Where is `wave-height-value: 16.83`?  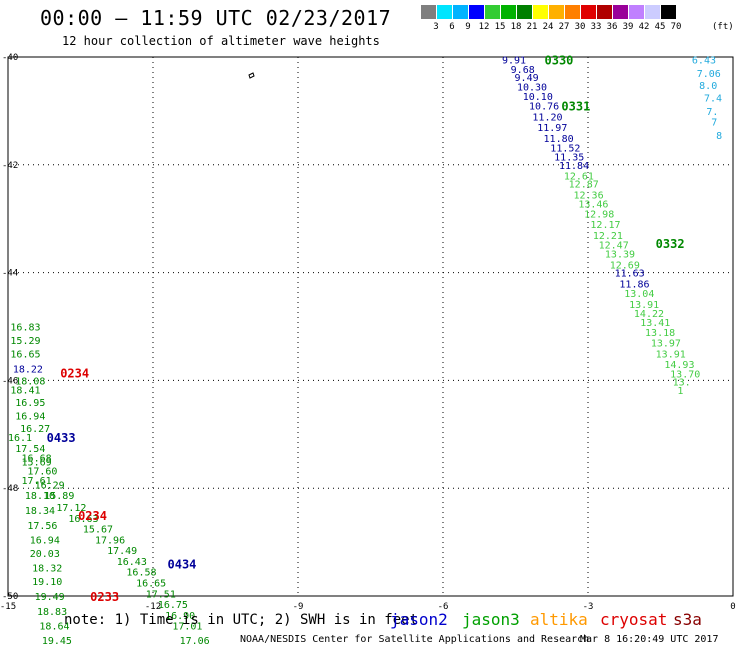 wave-height-value: 16.83 is located at coordinates (25, 328).